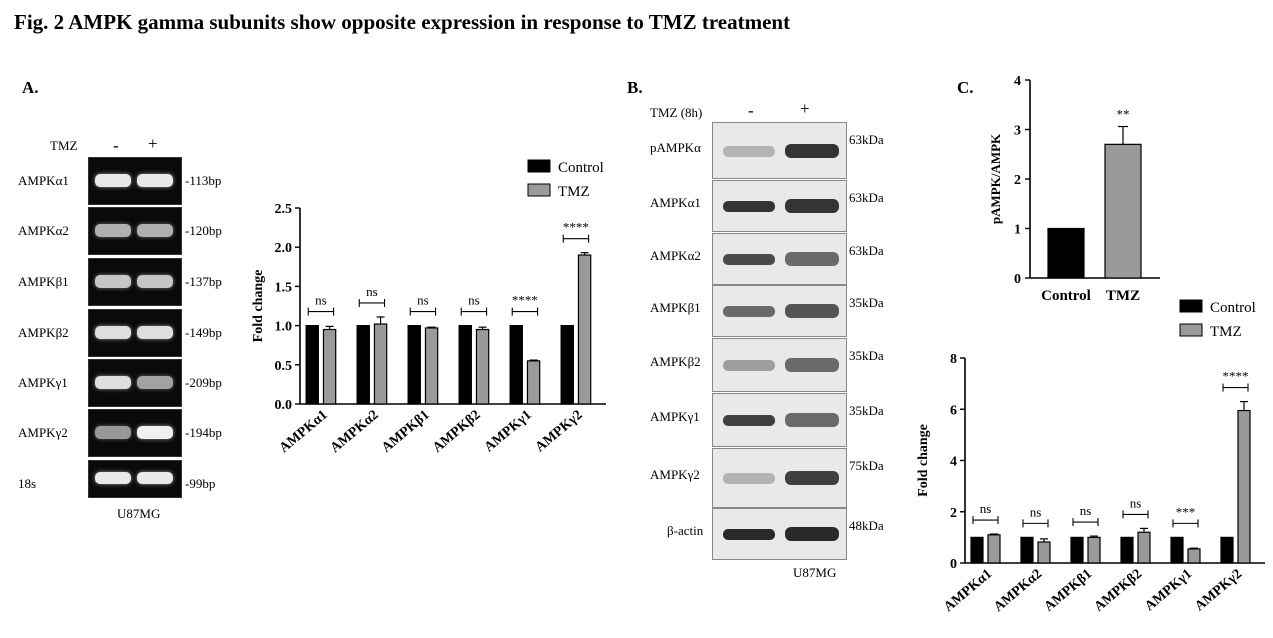 The width and height of the screenshot is (1273, 638). What do you see at coordinates (953, 410) in the screenshot?
I see `y-tick-label: 6` at bounding box center [953, 410].